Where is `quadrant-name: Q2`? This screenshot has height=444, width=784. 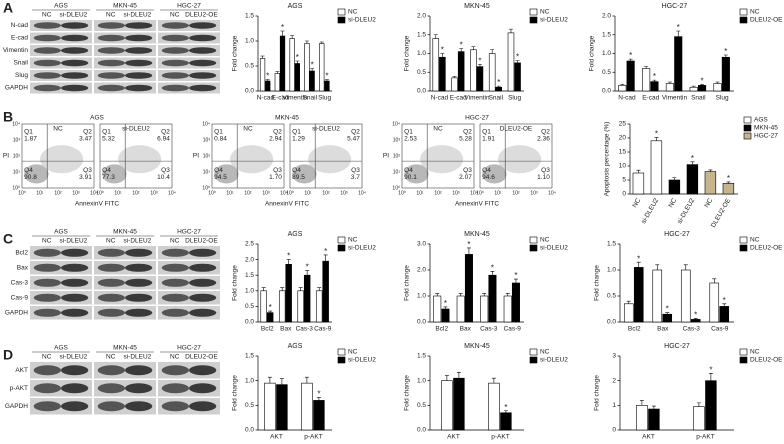
quadrant-name: Q2 is located at coordinates (165, 131).